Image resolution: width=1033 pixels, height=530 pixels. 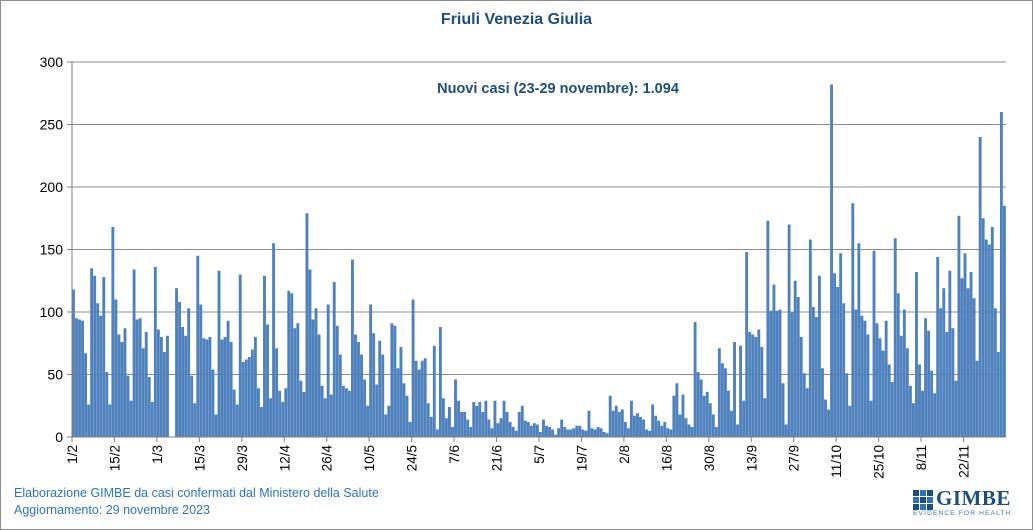 What do you see at coordinates (52, 125) in the screenshot?
I see `y-tick-label: 250` at bounding box center [52, 125].